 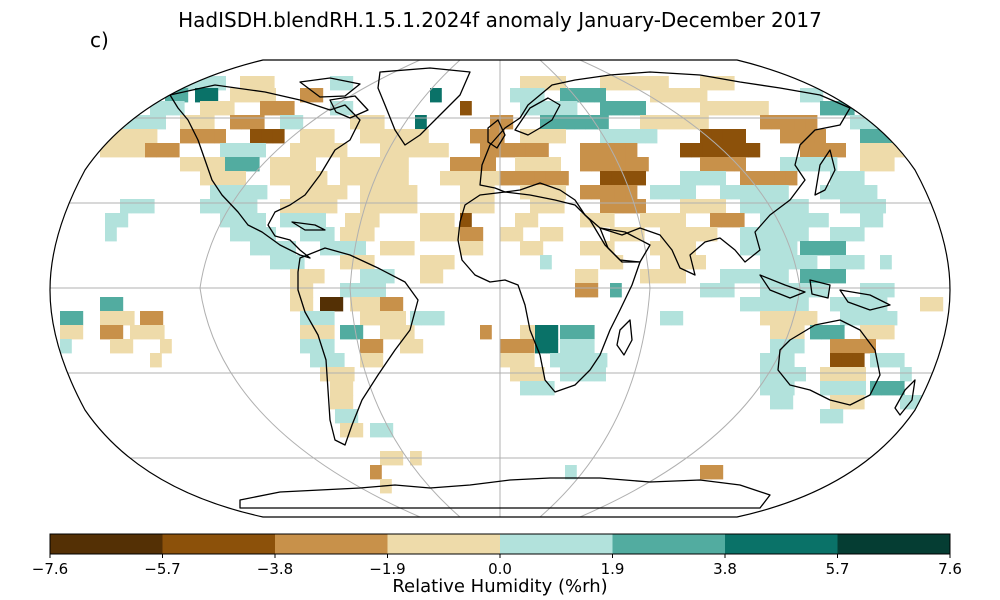 I want to click on coastline-africa, so click(x=549, y=292).